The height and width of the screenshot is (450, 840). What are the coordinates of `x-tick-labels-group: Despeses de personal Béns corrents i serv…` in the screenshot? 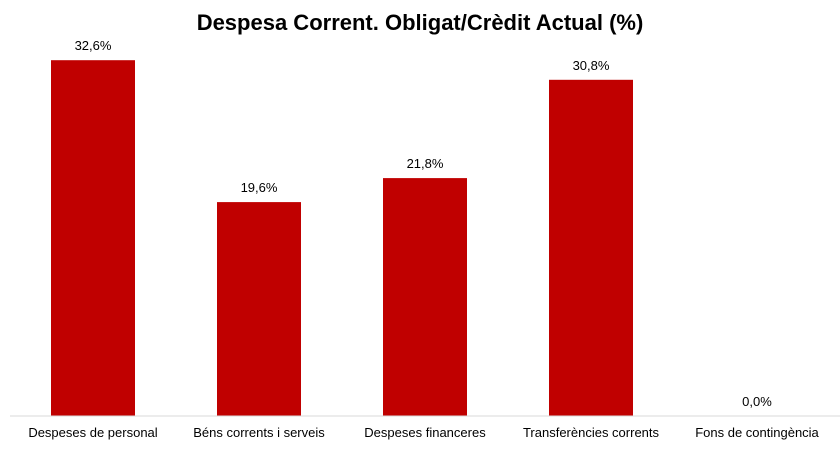 It's located at (423, 432).